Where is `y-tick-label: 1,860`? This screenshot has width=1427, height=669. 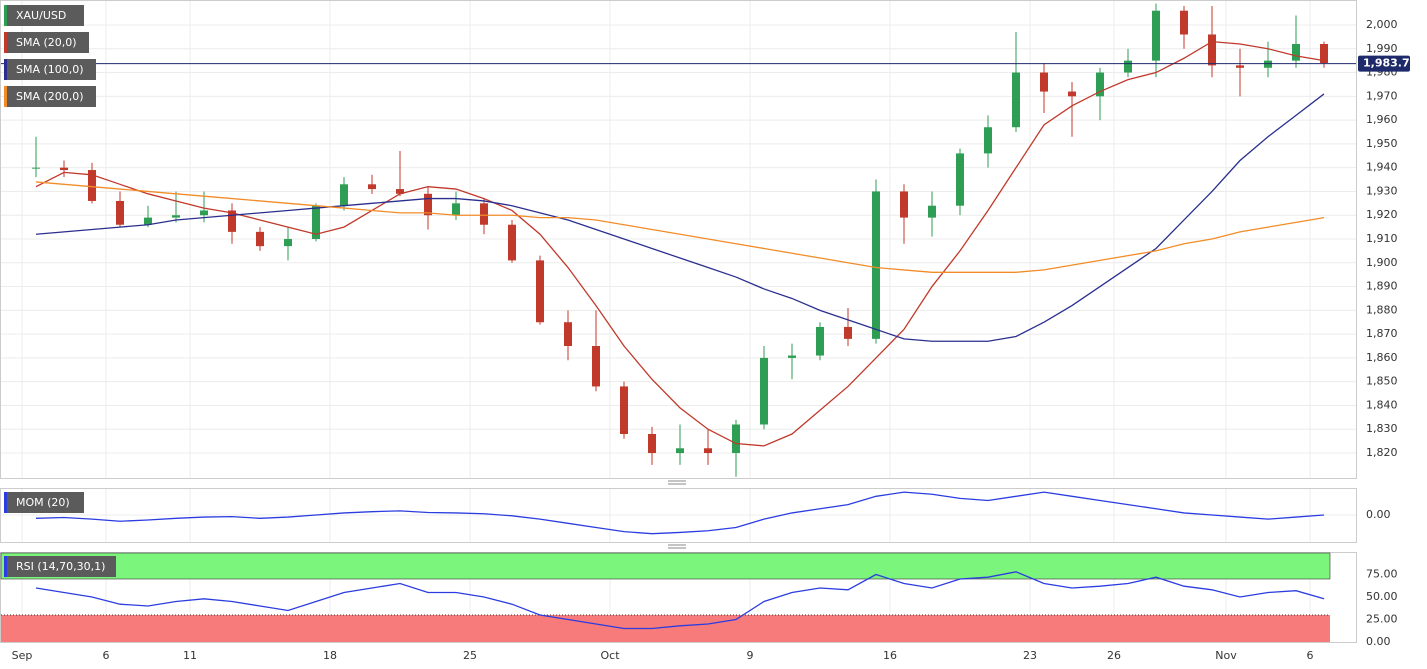
y-tick-label: 1,860 is located at coordinates (1382, 357).